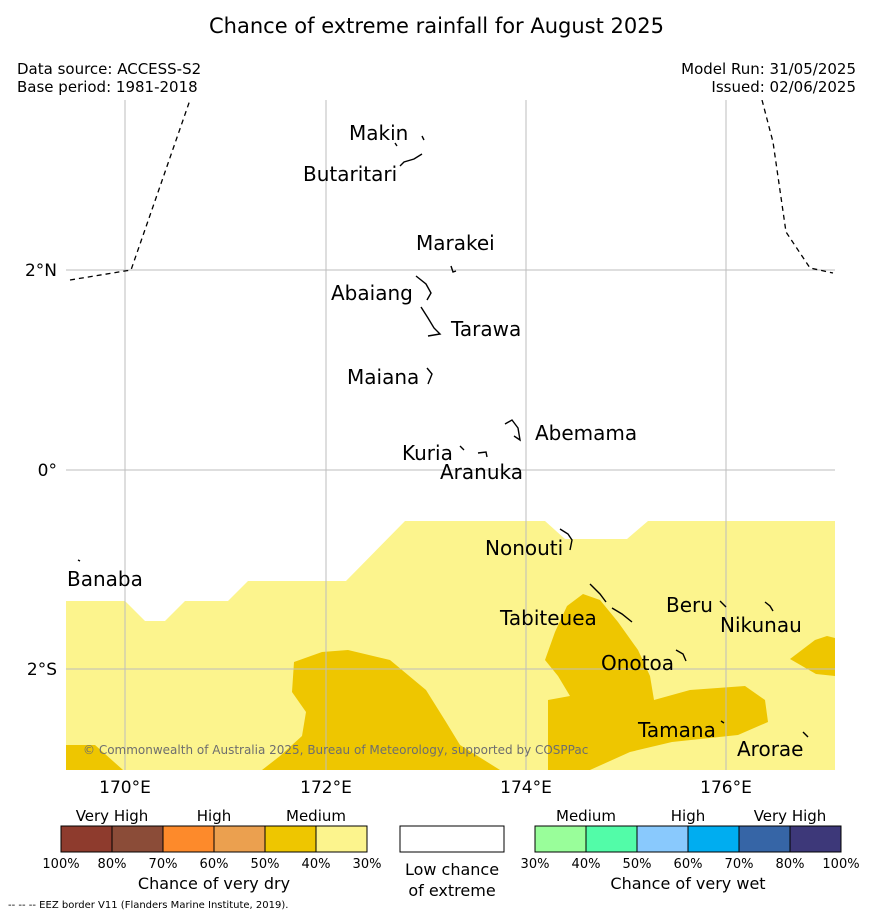  I want to click on island-label-maiana: Maiana, so click(383, 377).